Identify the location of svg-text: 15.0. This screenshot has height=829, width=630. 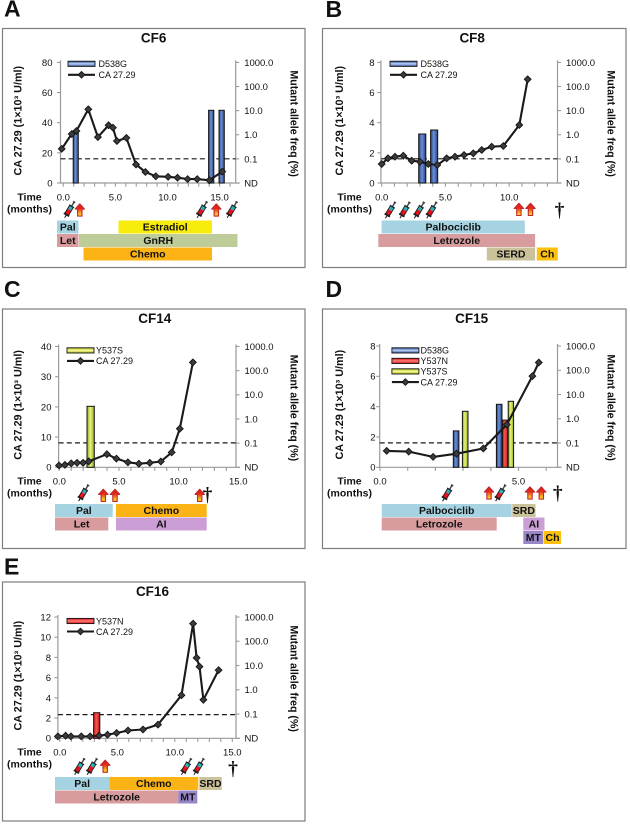
(232, 753).